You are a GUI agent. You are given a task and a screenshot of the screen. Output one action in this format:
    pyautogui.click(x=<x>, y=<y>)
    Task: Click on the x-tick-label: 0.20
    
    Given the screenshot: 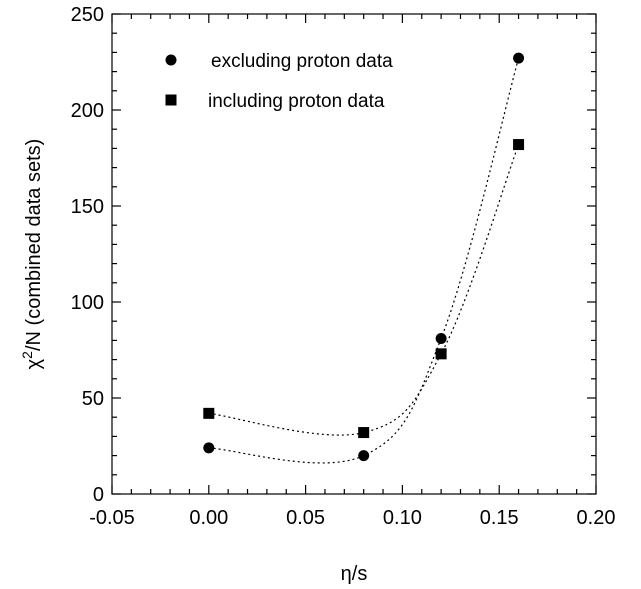 What is the action you would take?
    pyautogui.click(x=596, y=518)
    